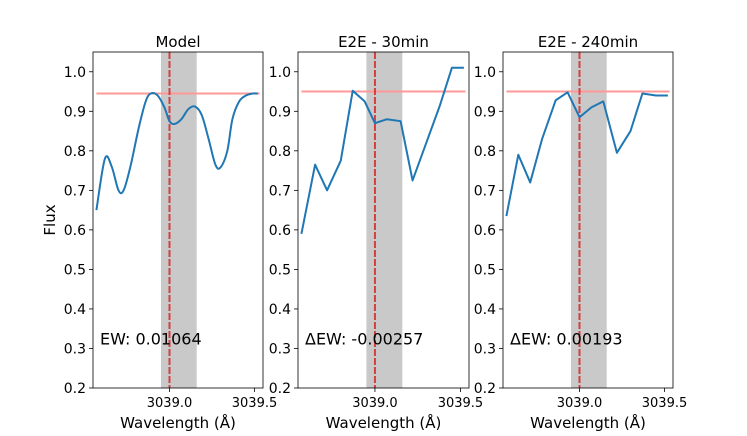  I want to click on panel-title: E2E - 240min, so click(588, 42).